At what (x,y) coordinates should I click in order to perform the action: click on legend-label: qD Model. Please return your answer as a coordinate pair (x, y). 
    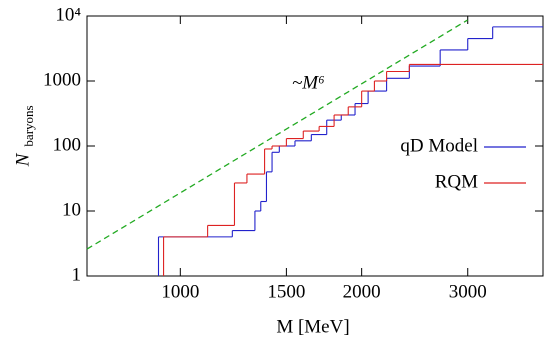
    Looking at the image, I should click on (439, 145).